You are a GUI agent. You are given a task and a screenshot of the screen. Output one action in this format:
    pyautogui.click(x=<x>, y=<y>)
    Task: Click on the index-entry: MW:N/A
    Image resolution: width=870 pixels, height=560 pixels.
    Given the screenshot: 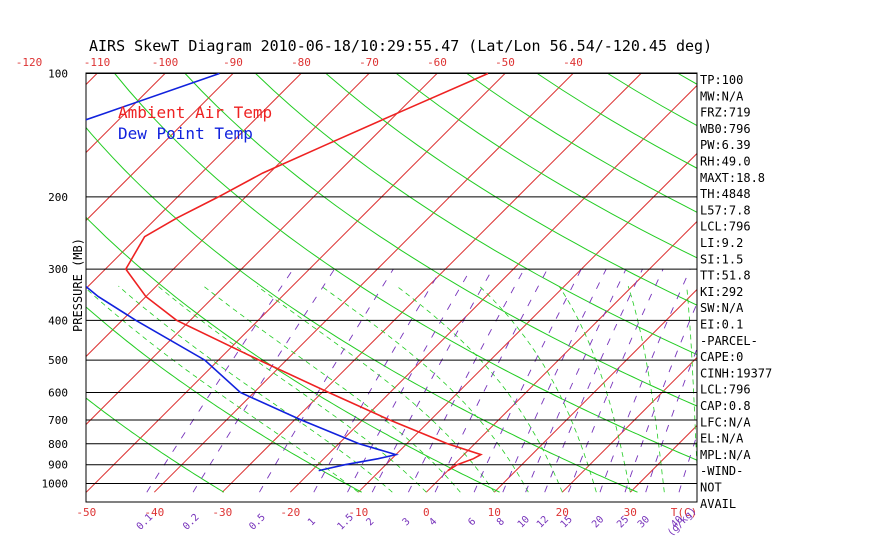 What is the action you would take?
    pyautogui.click(x=722, y=96)
    